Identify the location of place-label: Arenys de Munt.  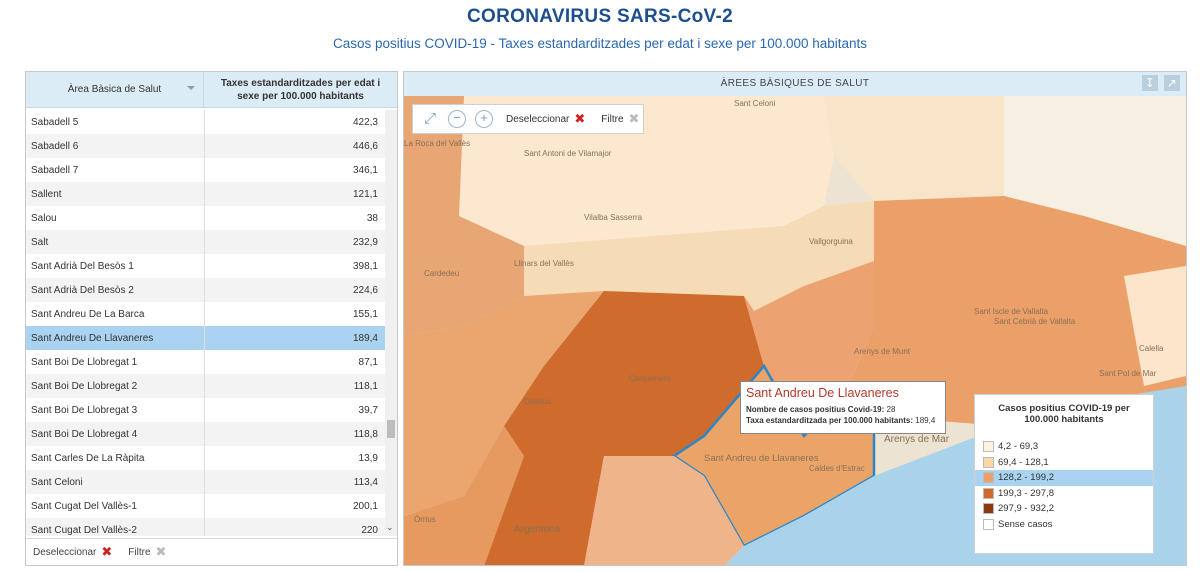
(882, 351).